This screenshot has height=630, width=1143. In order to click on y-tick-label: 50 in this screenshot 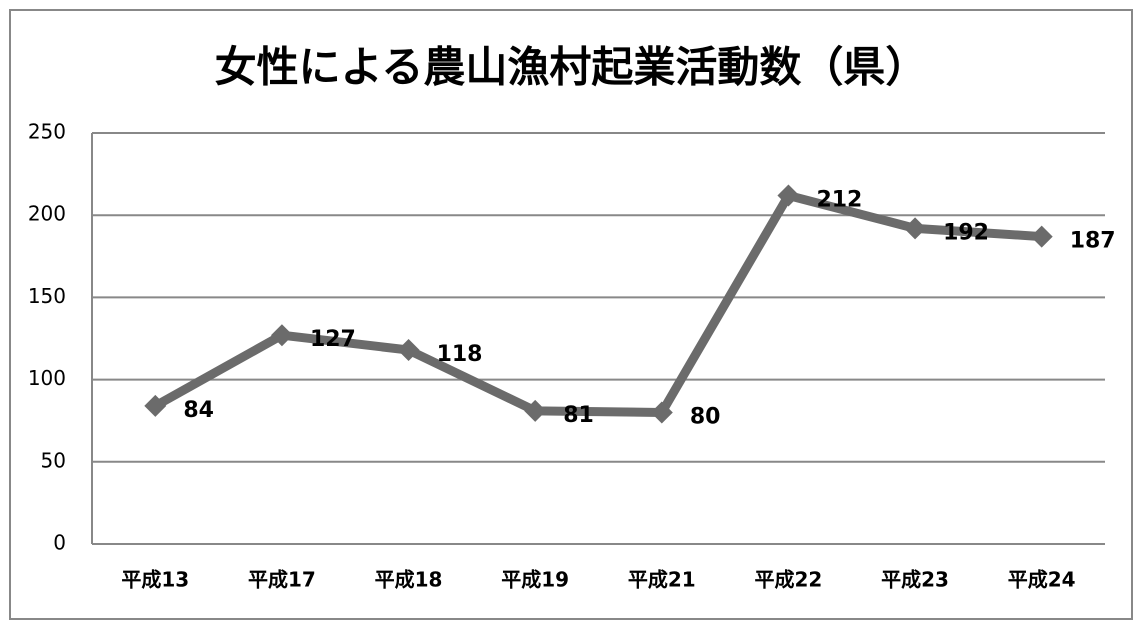, I will do `click(53, 460)`.